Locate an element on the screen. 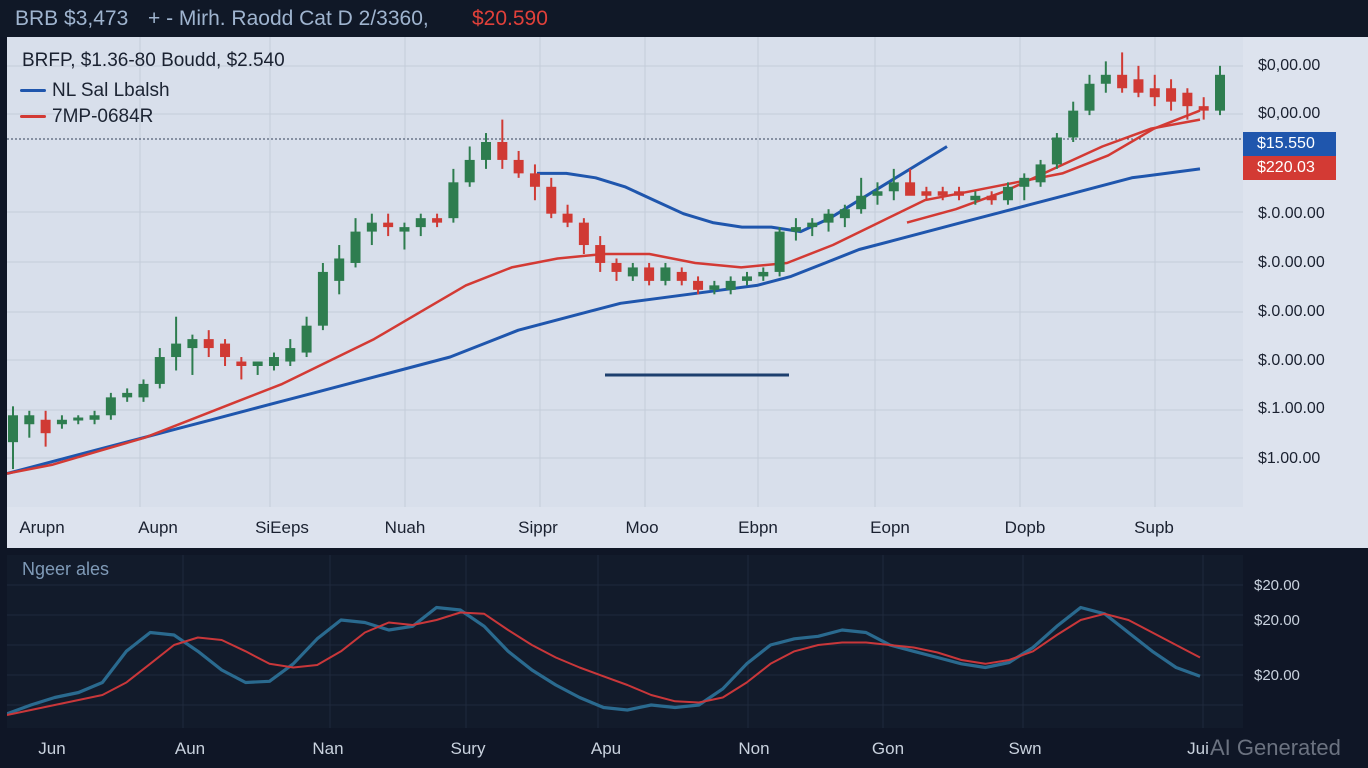 The image size is (1368, 768). header-text-1: + - Mirh. Raodd Cat D 2/3360, is located at coordinates (288, 18).